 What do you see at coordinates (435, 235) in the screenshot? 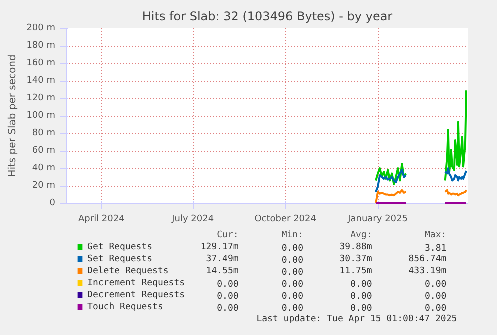
I see `text: Max:` at bounding box center [435, 235].